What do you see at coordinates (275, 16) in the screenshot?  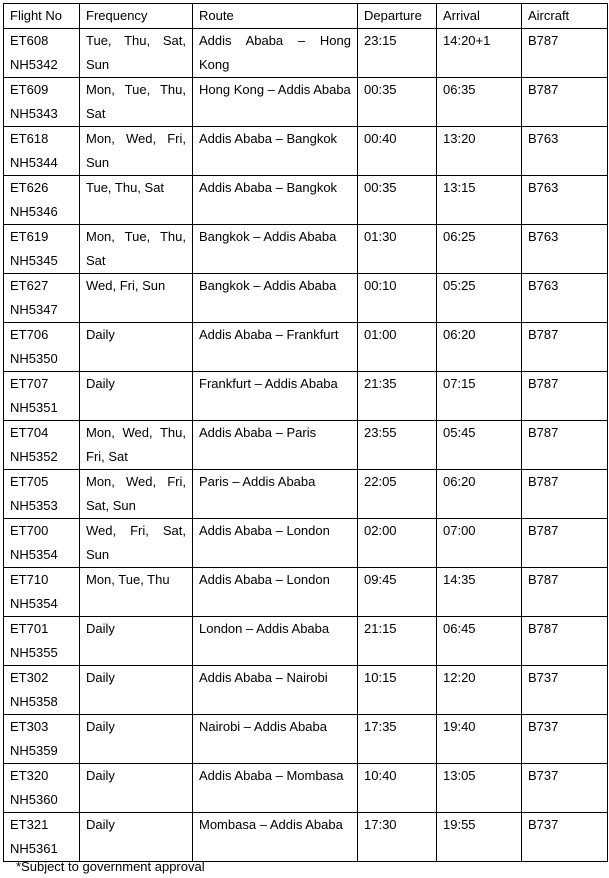 I see `header-route: Route` at bounding box center [275, 16].